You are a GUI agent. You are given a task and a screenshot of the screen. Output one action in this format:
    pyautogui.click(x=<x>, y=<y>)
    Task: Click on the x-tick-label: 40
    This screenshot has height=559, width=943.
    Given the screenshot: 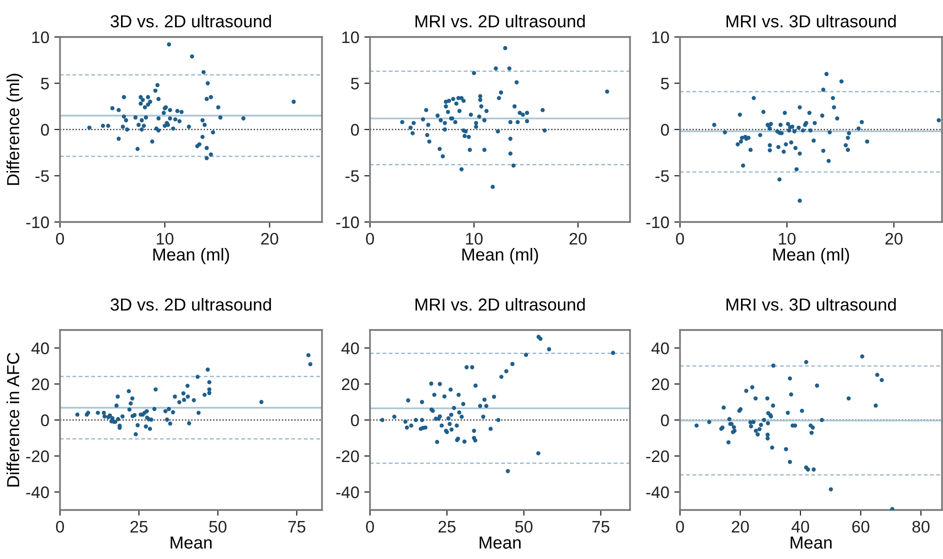 What is the action you would take?
    pyautogui.click(x=801, y=526)
    